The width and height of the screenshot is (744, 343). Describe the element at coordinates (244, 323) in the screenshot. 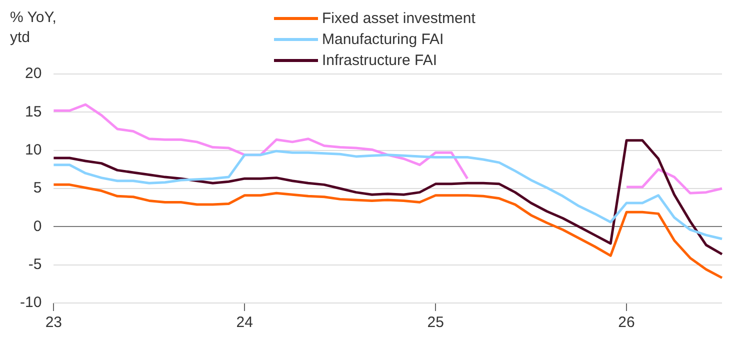

I see `x-tick-label: 24` at that location.